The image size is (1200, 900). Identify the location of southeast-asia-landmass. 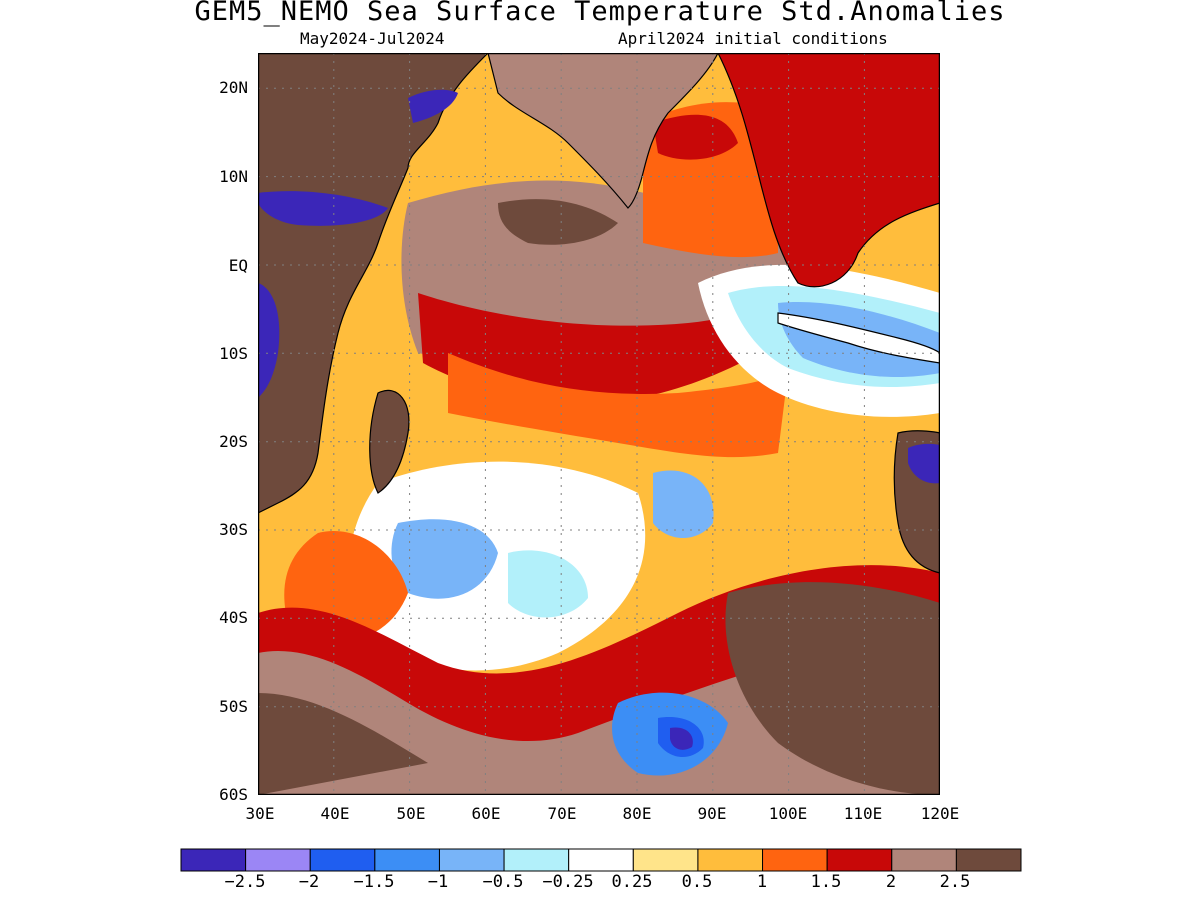
(828, 170).